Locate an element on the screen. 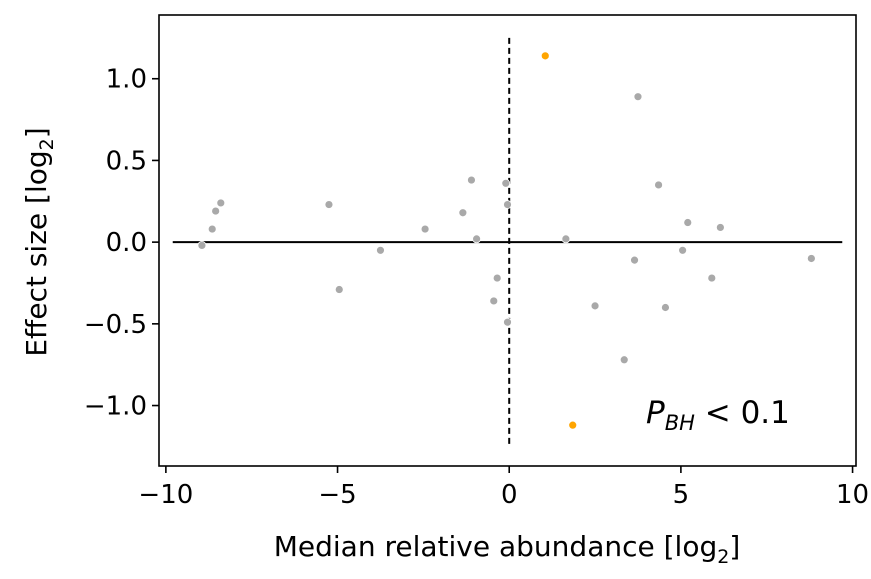  y-axis-label: Effect size [log2] is located at coordinates (39, 241).